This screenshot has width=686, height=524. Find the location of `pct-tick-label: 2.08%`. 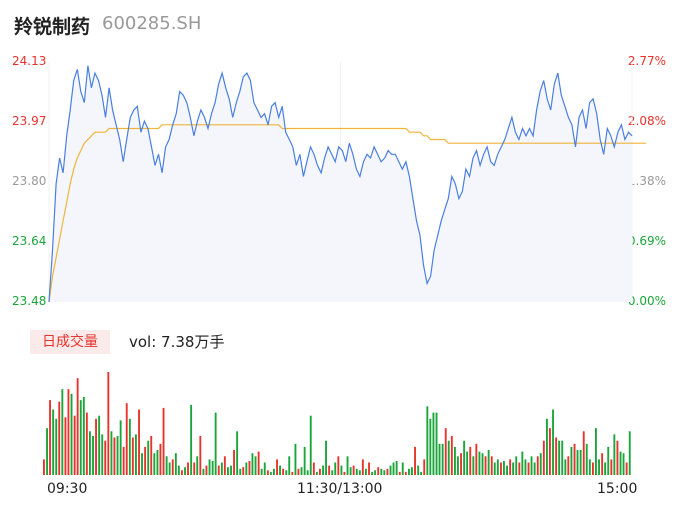

pct-tick-label: 2.08% is located at coordinates (646, 121).